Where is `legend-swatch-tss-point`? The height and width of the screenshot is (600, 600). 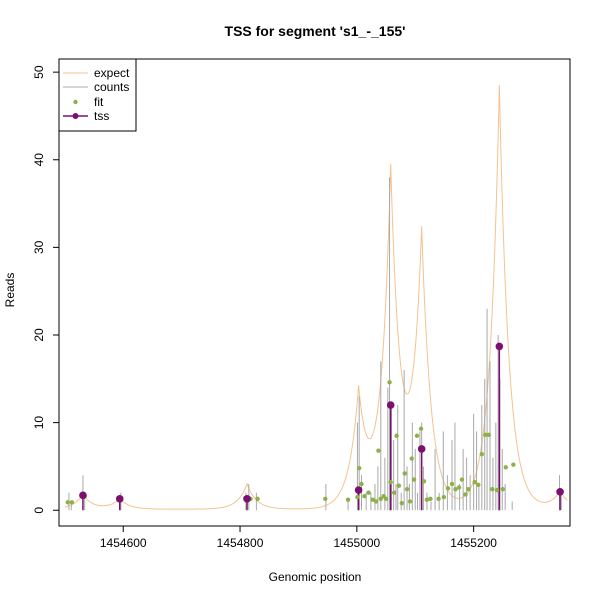
legend-swatch-tss-point is located at coordinates (75, 116).